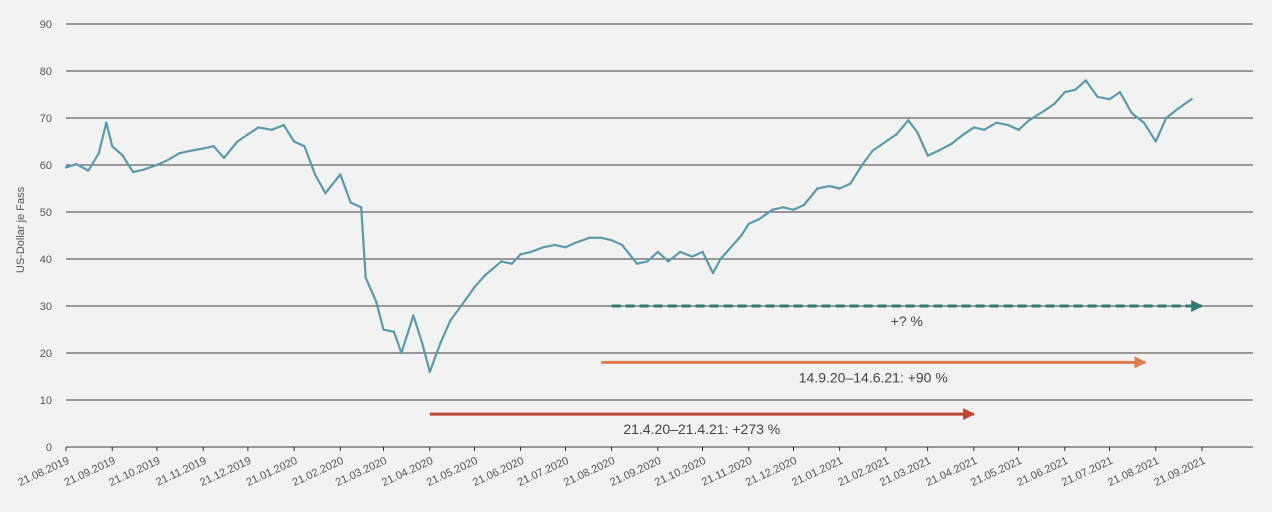 The image size is (1272, 512). I want to click on x-tick-label: 21.05.2021, so click(996, 472).